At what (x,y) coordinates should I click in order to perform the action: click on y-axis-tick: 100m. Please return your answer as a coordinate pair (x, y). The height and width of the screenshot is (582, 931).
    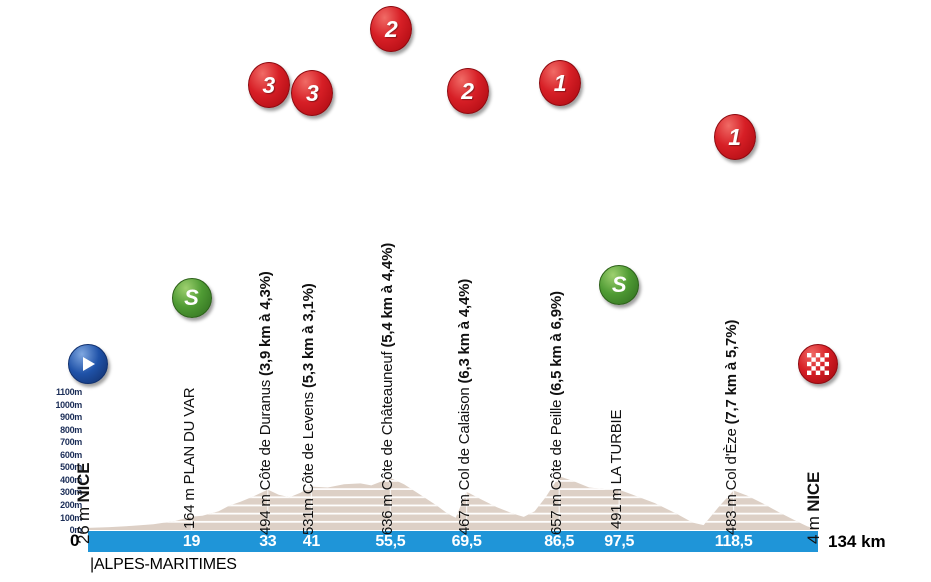
    Looking at the image, I should click on (71, 517).